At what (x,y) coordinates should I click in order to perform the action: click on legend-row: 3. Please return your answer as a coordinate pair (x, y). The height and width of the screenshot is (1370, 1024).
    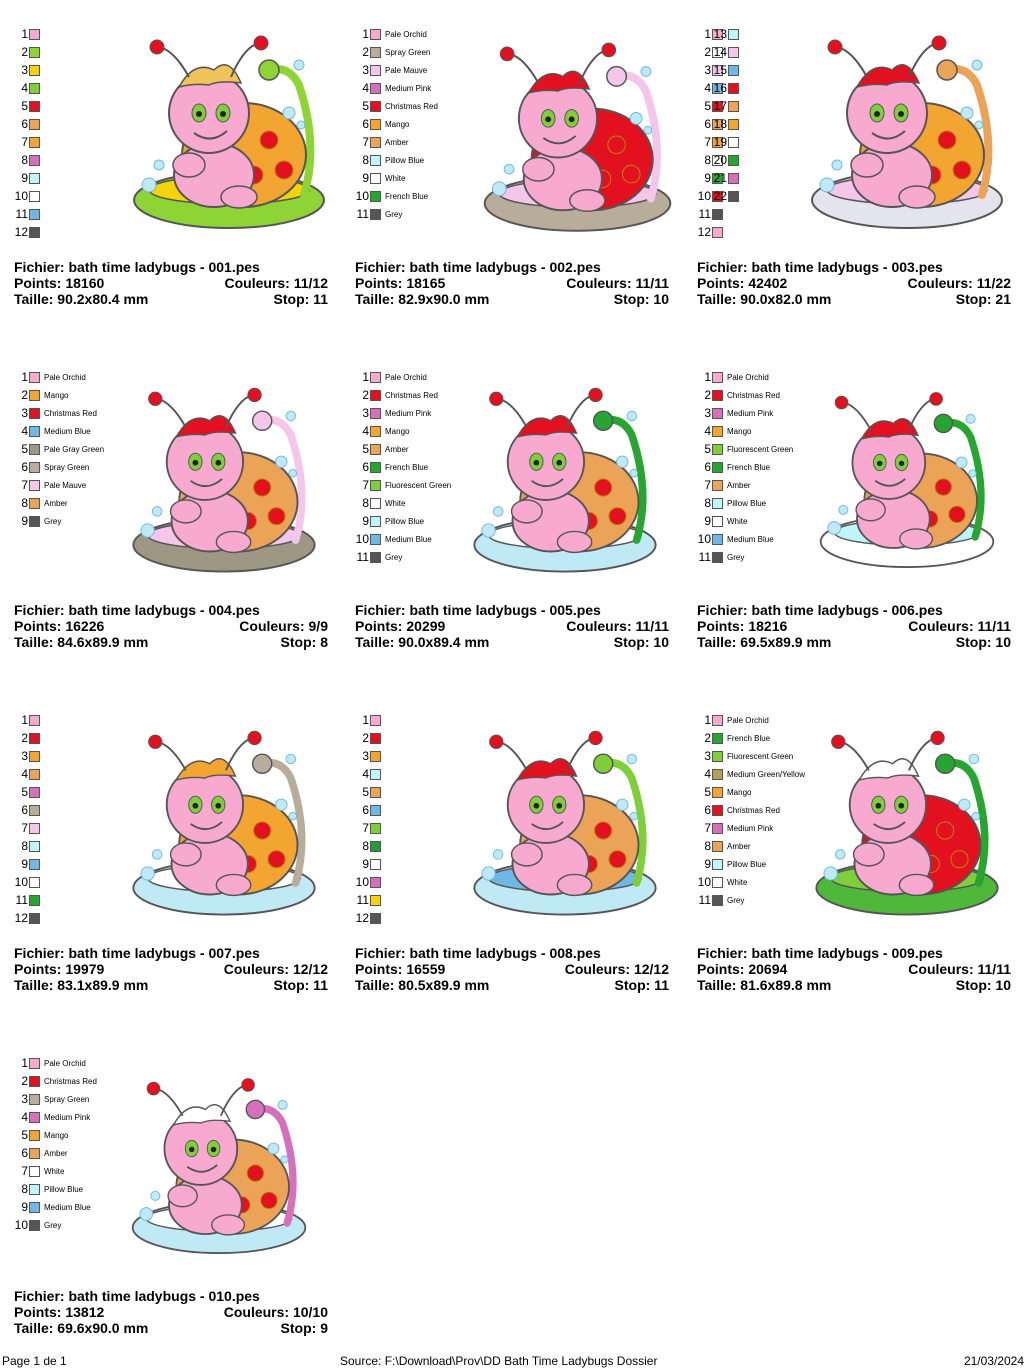
    Looking at the image, I should click on (27, 756).